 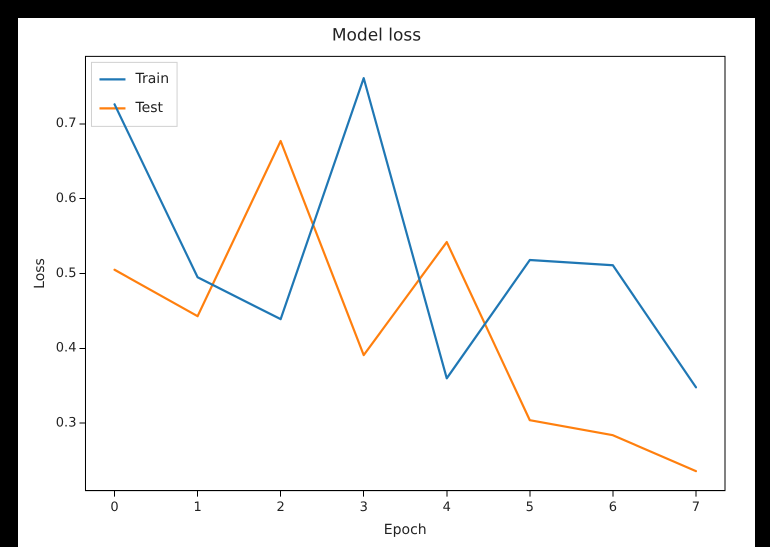 What do you see at coordinates (40, 273) in the screenshot?
I see `y-axis-title: Loss` at bounding box center [40, 273].